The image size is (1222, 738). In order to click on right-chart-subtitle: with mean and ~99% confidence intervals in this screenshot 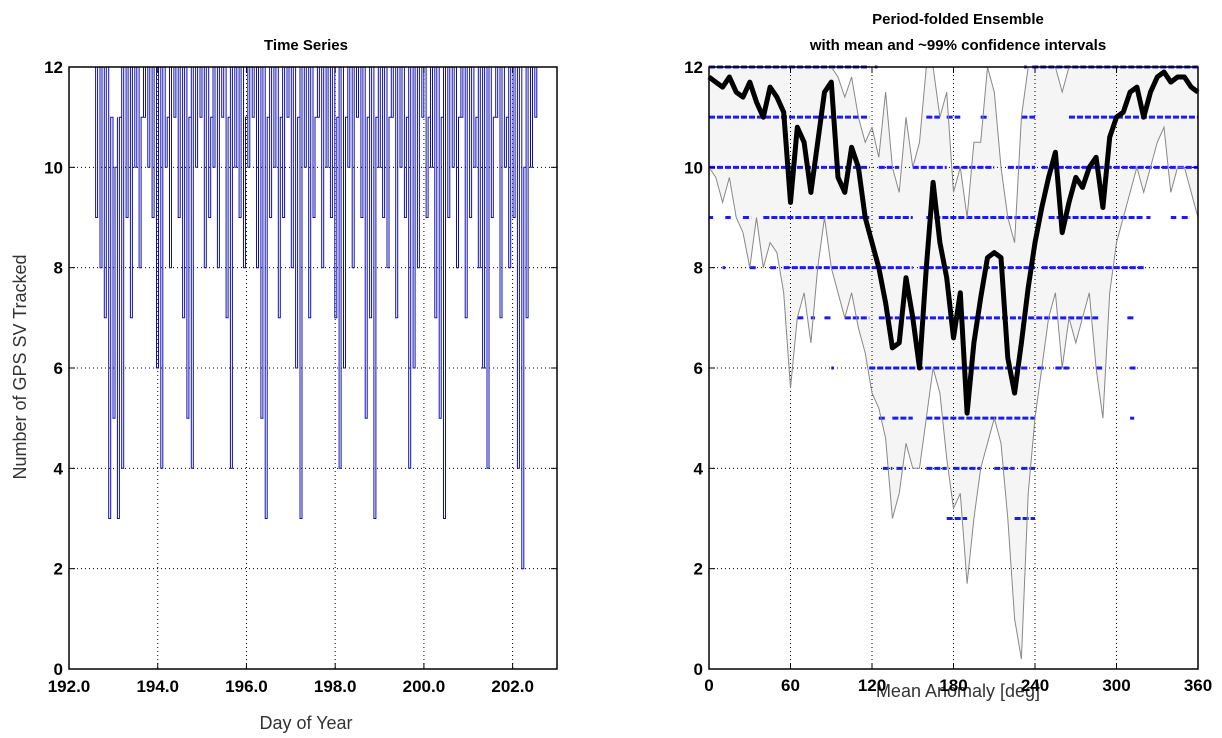, I will do `click(957, 45)`.